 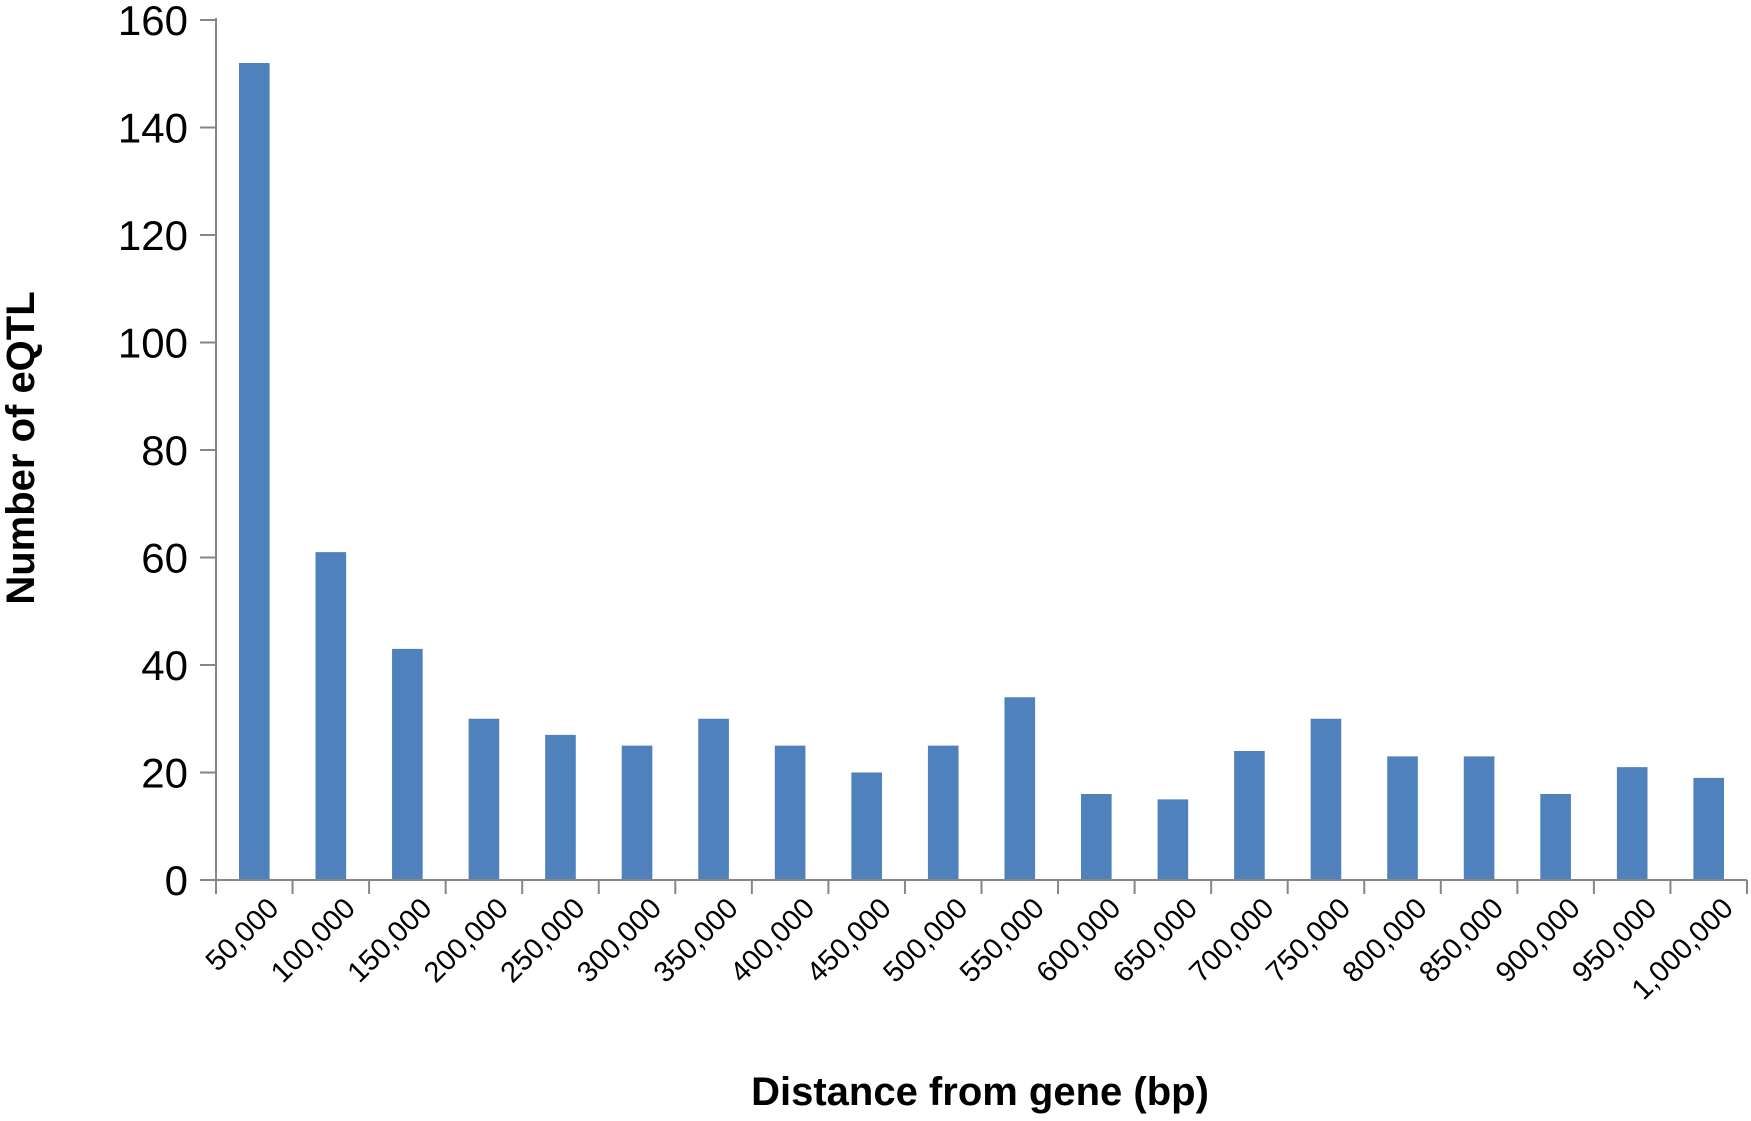 I want to click on x-tick-label: 450,000, so click(x=849, y=940).